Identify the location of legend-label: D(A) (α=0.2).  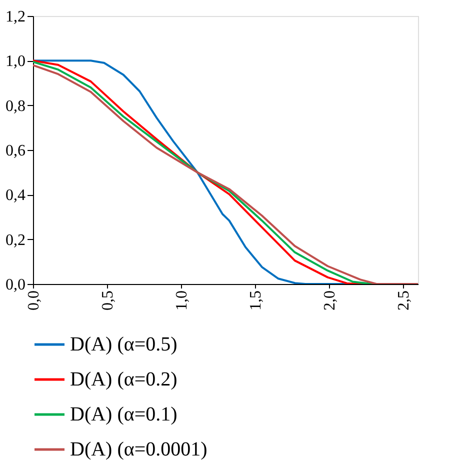
(124, 379).